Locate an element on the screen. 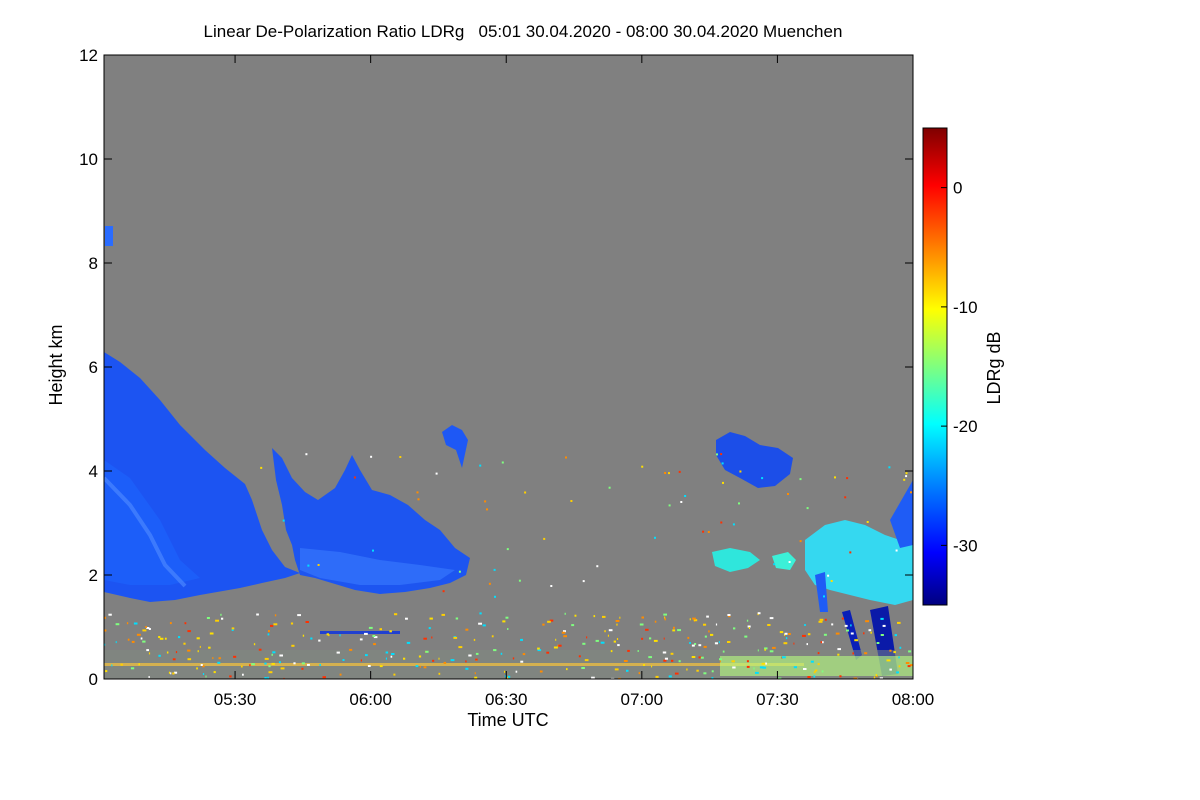  x-tick-label: 08:00 is located at coordinates (913, 699).